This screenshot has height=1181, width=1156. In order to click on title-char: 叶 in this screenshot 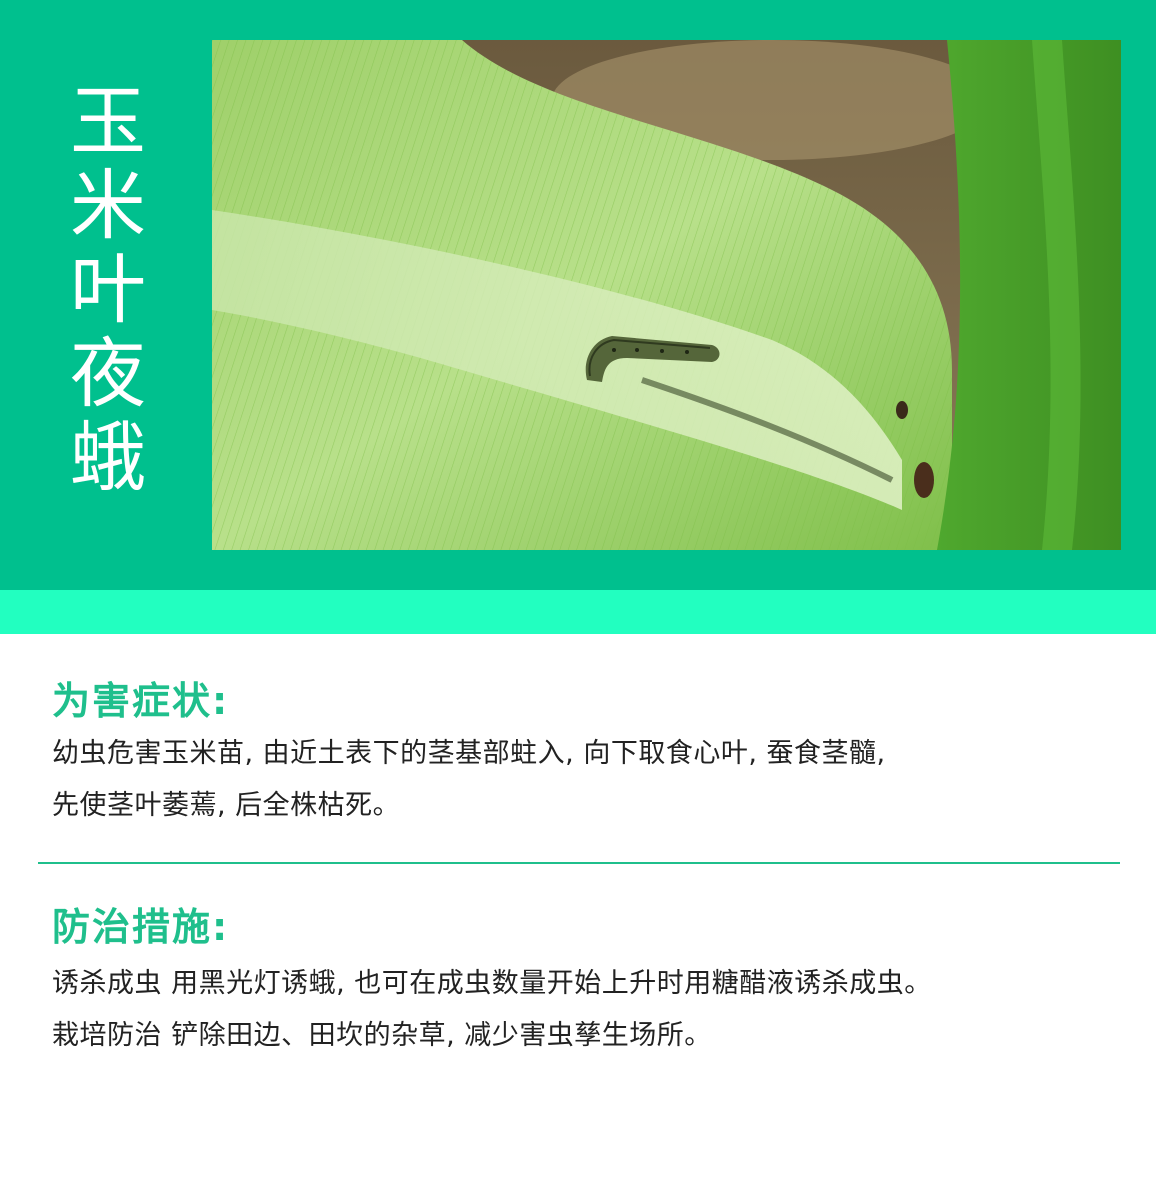, I will do `click(108, 289)`.